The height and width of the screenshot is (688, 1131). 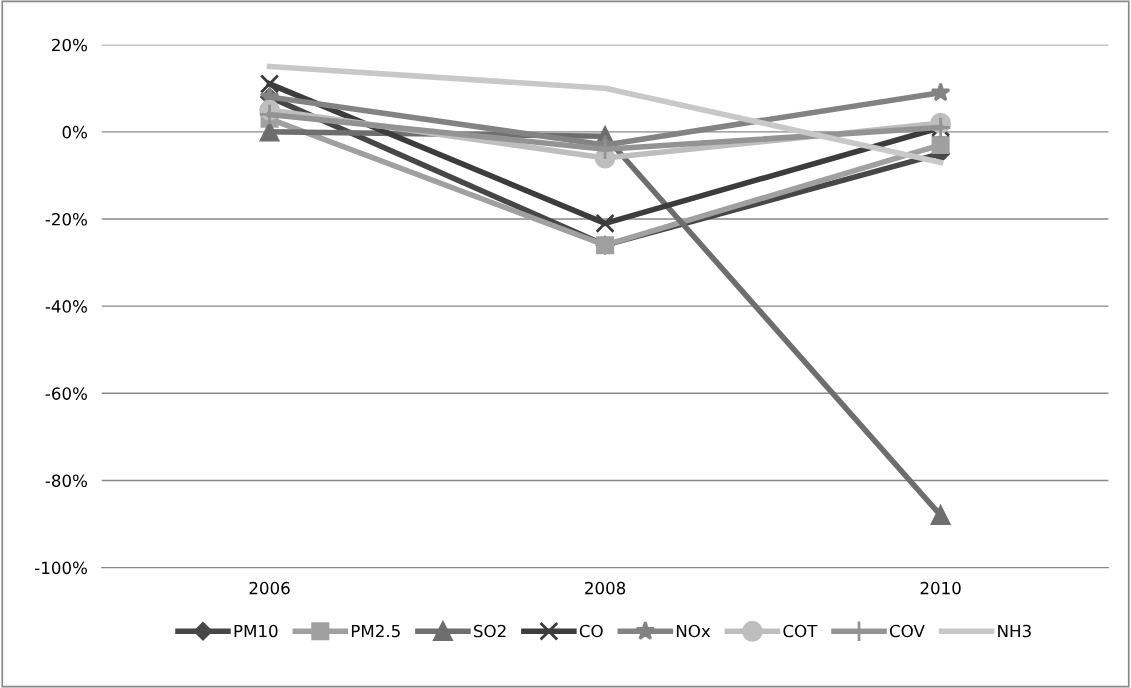 What do you see at coordinates (605, 588) in the screenshot?
I see `x-tick-label: 2008` at bounding box center [605, 588].